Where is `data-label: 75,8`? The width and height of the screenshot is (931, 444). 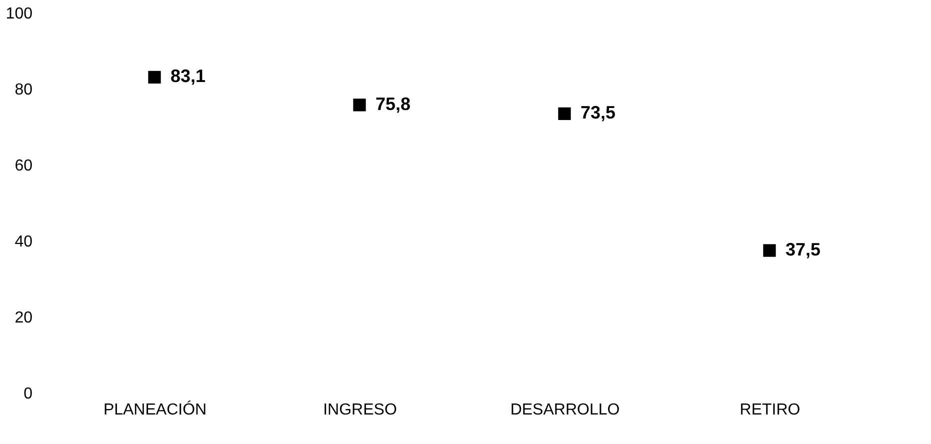 data-label: 75,8 is located at coordinates (393, 104).